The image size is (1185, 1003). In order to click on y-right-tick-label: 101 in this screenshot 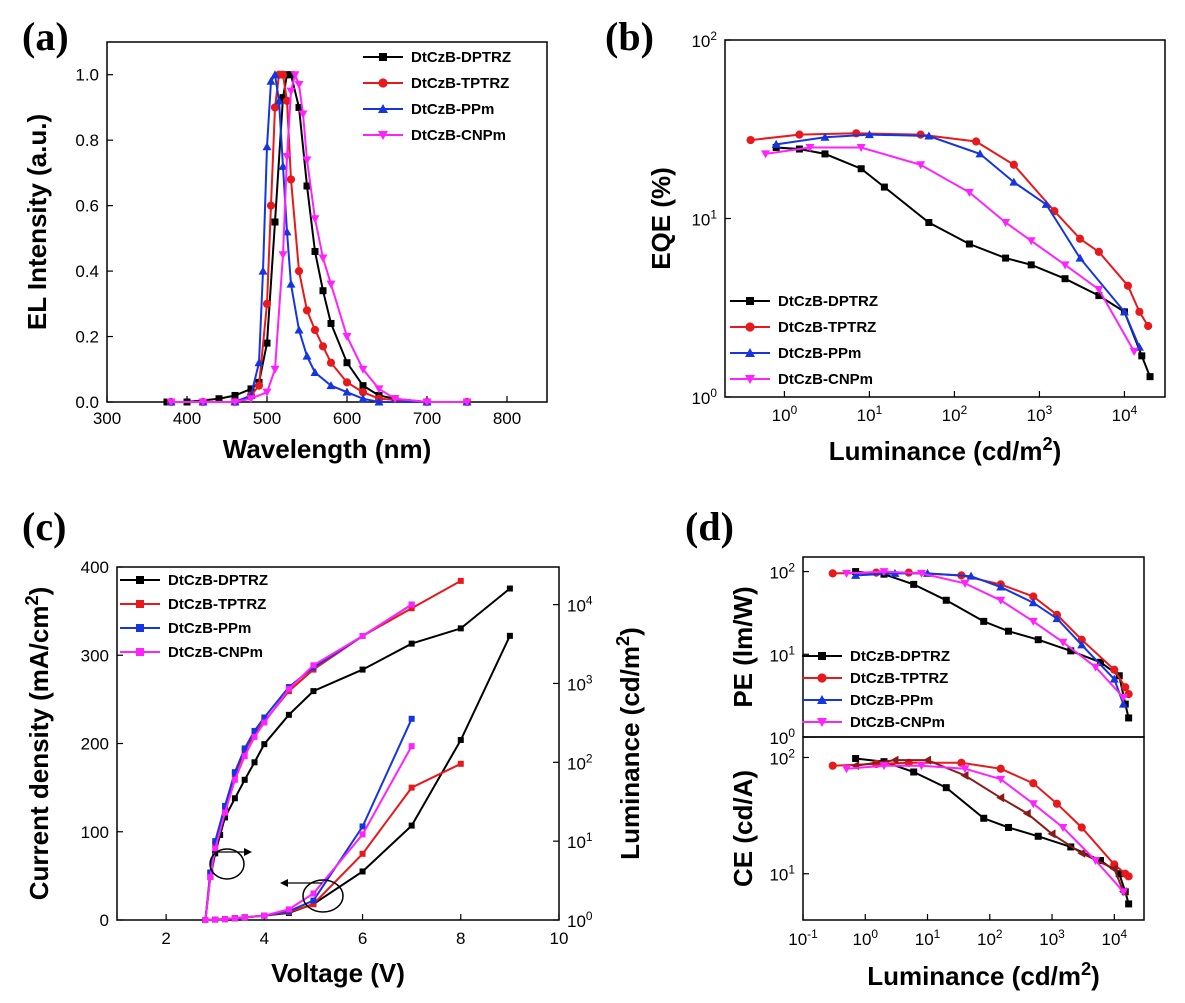, I will do `click(580, 841)`.